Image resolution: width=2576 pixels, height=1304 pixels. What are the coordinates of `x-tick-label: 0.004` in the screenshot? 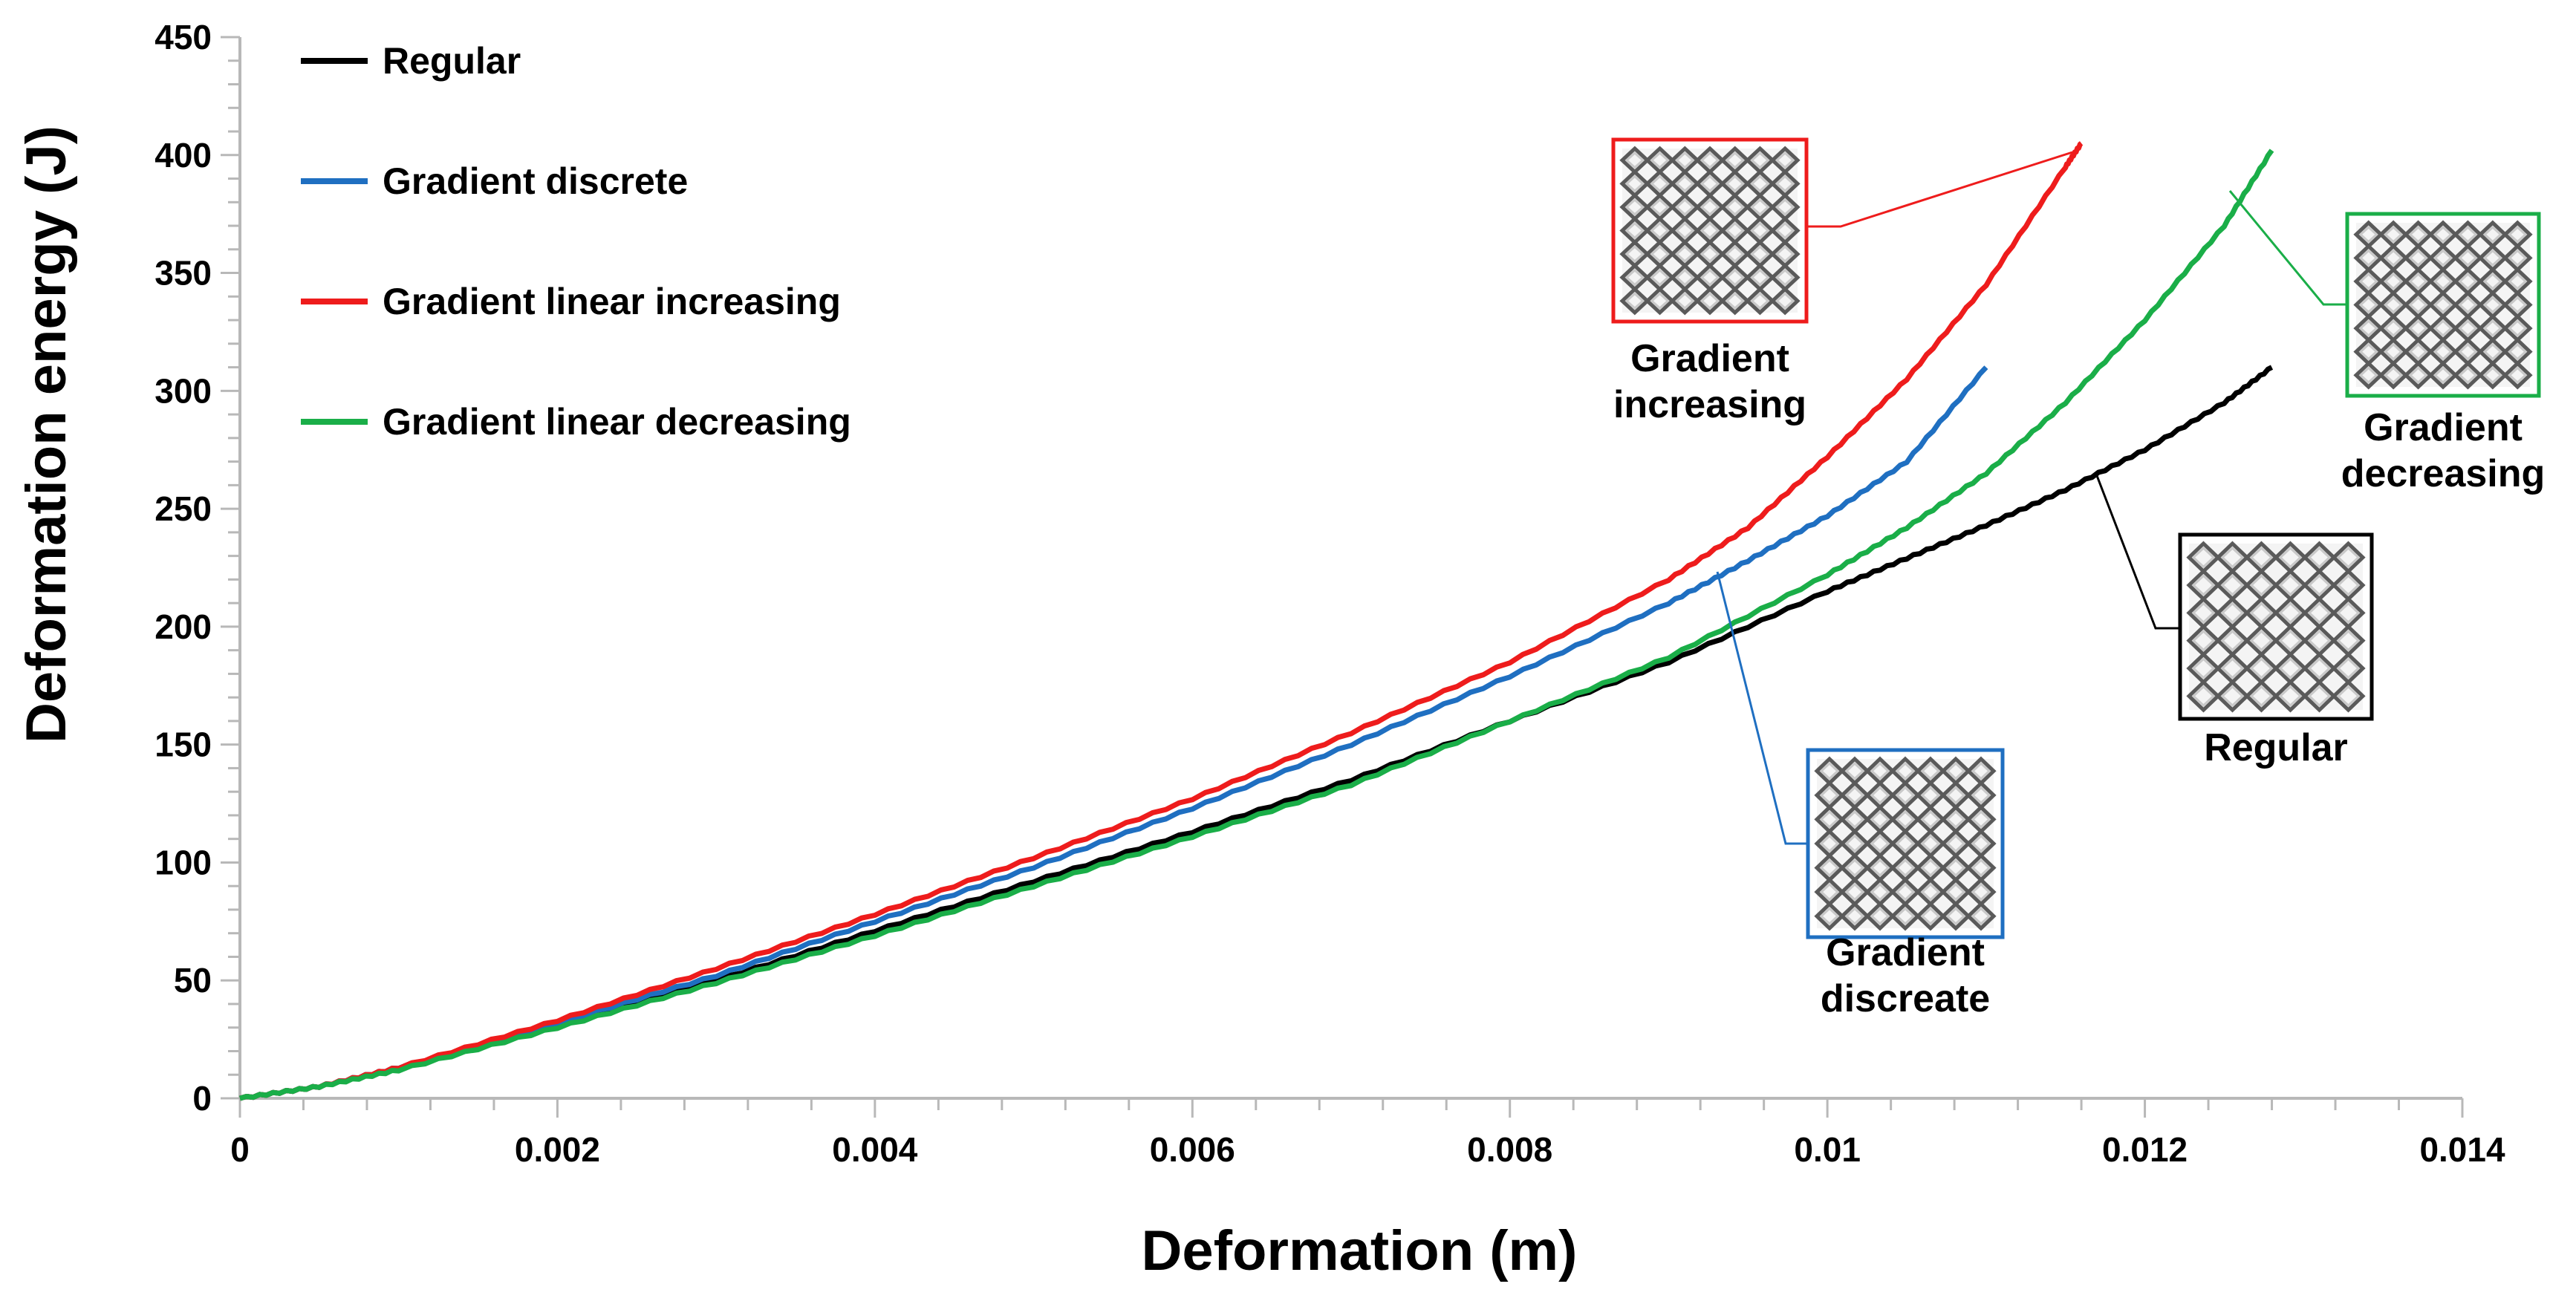 It's located at (875, 1149).